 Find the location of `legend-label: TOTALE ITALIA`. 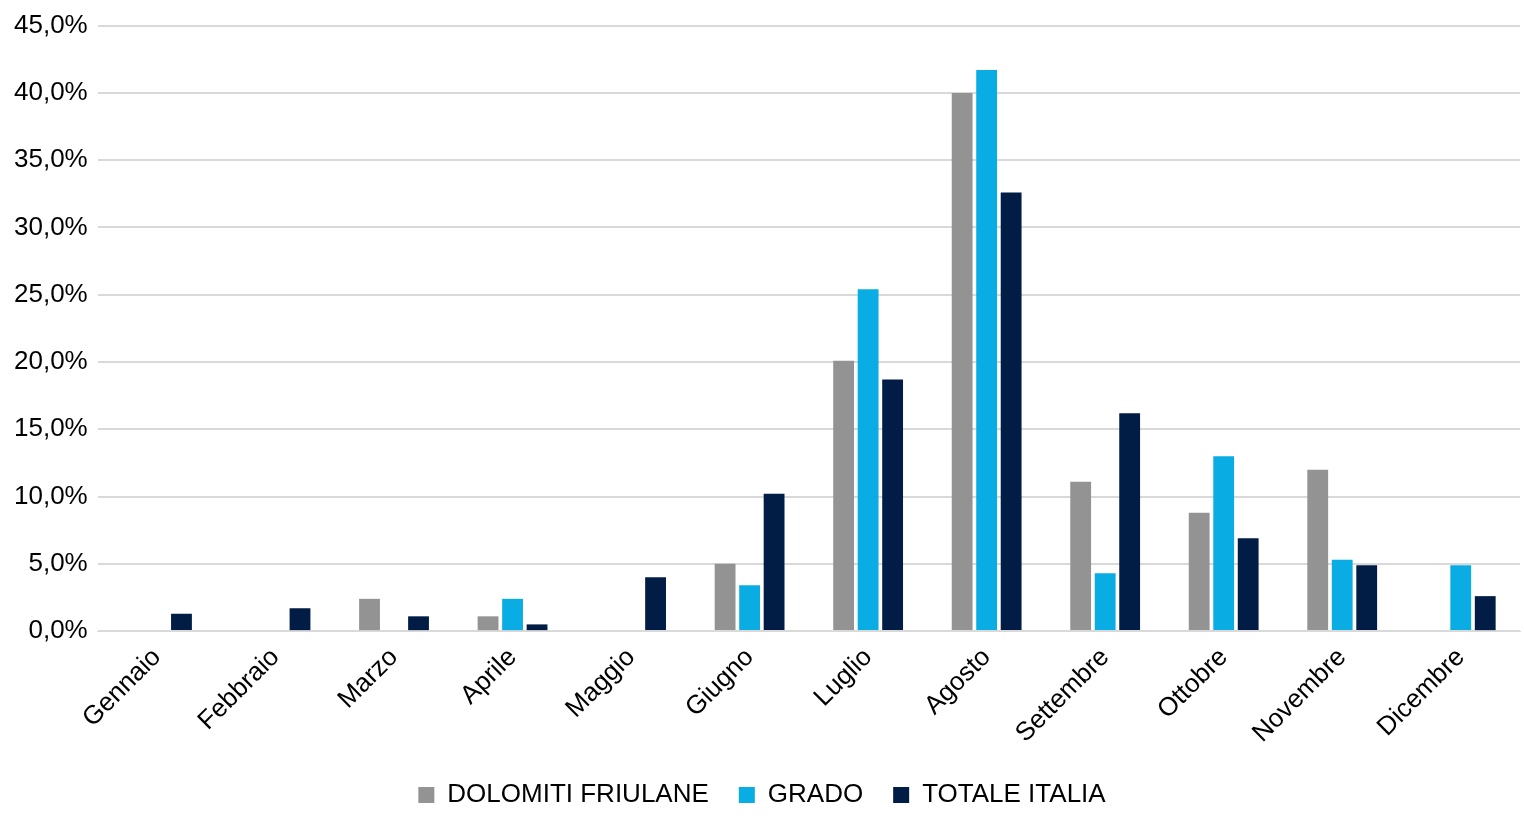

legend-label: TOTALE ITALIA is located at coordinates (1014, 793).